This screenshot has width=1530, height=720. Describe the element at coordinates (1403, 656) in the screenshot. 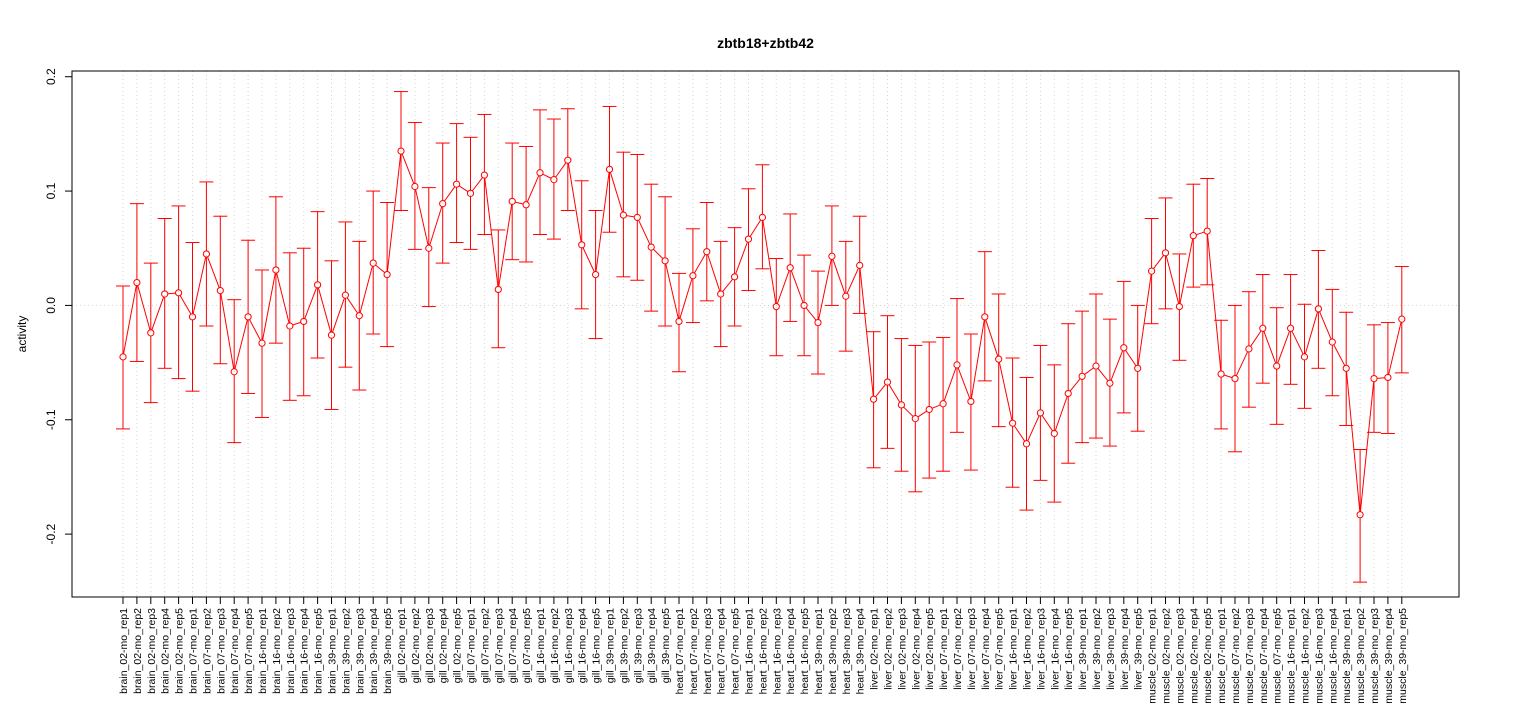

I see `x-tick-label: muscle_39-mo_rep5` at that location.